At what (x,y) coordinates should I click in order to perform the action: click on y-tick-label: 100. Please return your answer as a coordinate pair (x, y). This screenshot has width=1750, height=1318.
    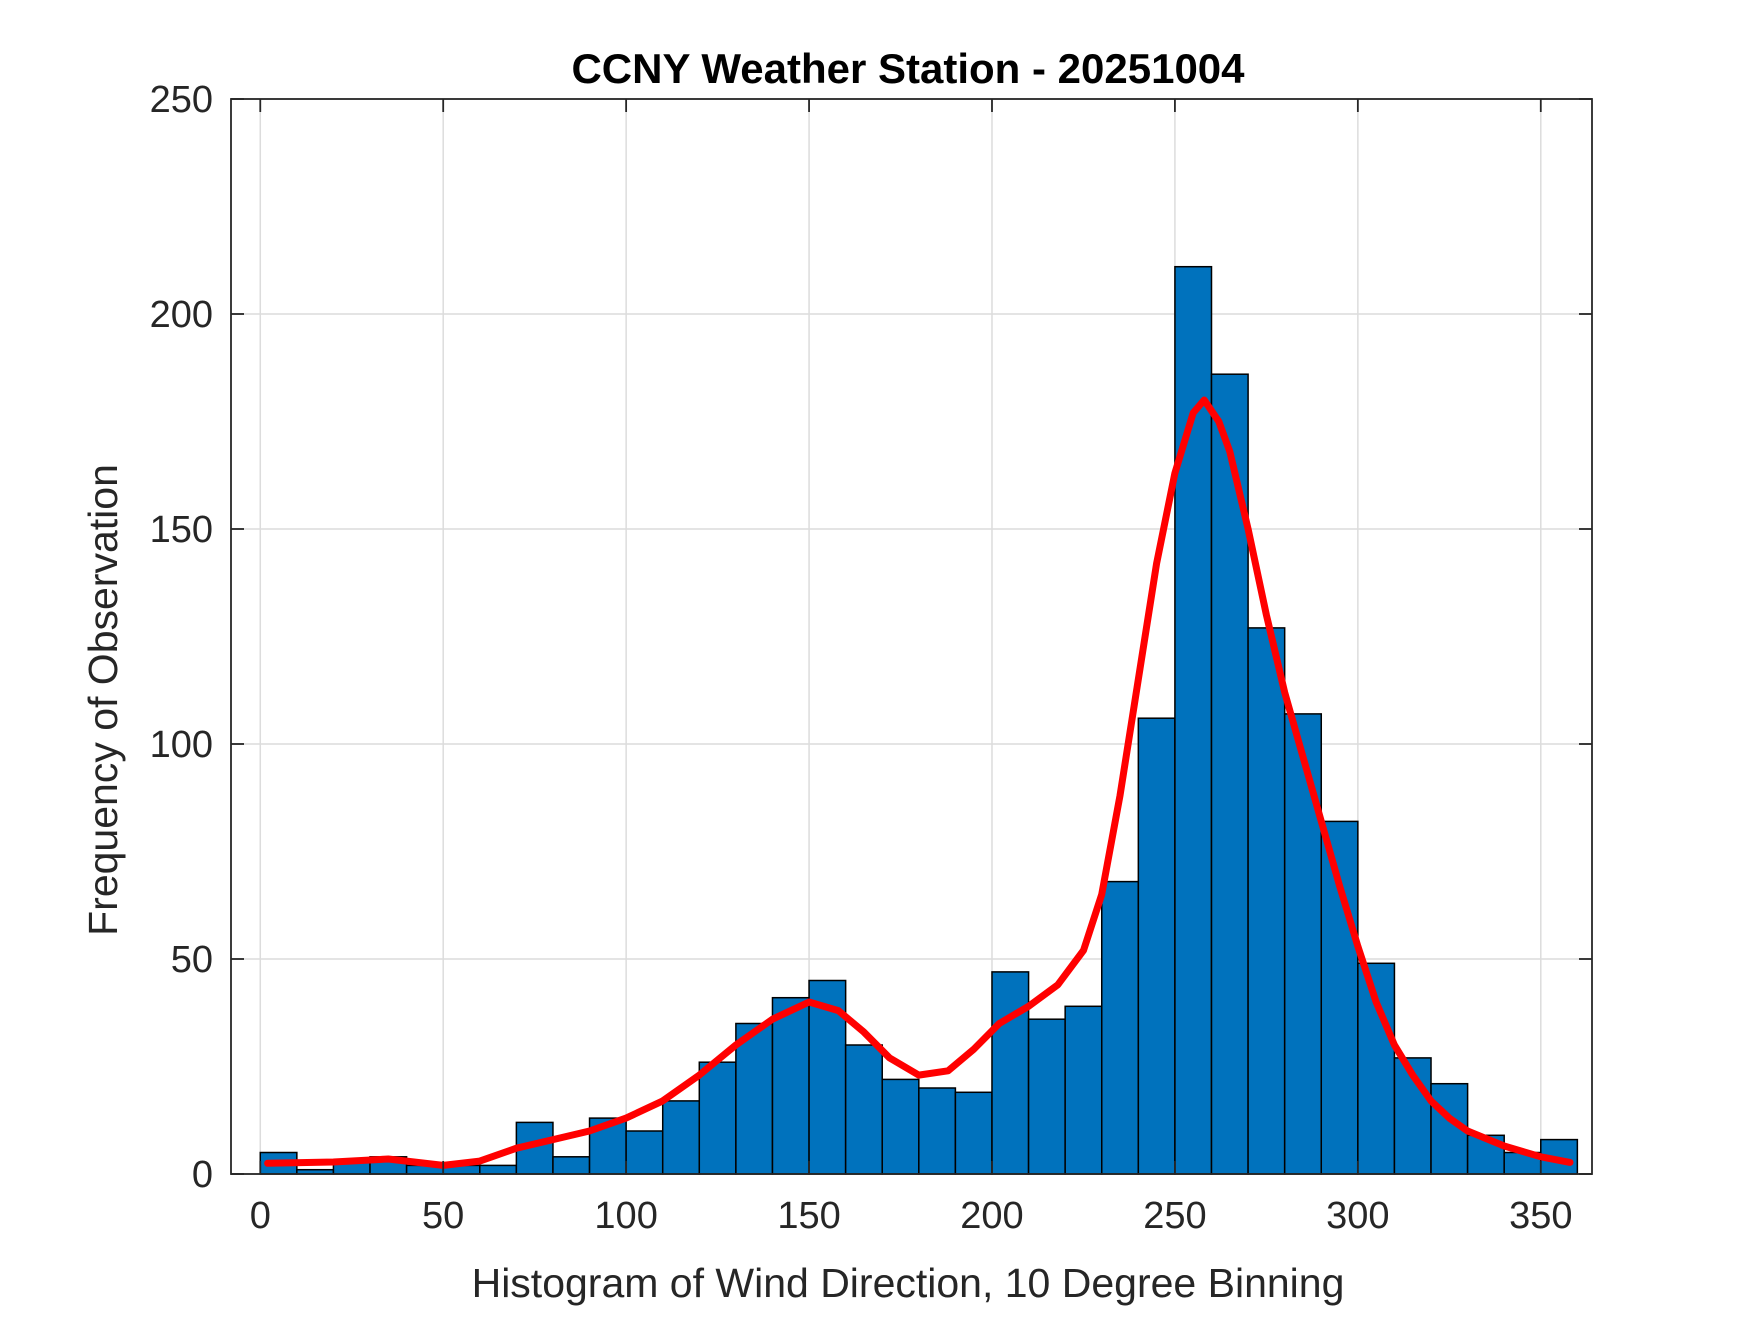
    Looking at the image, I should click on (181, 745).